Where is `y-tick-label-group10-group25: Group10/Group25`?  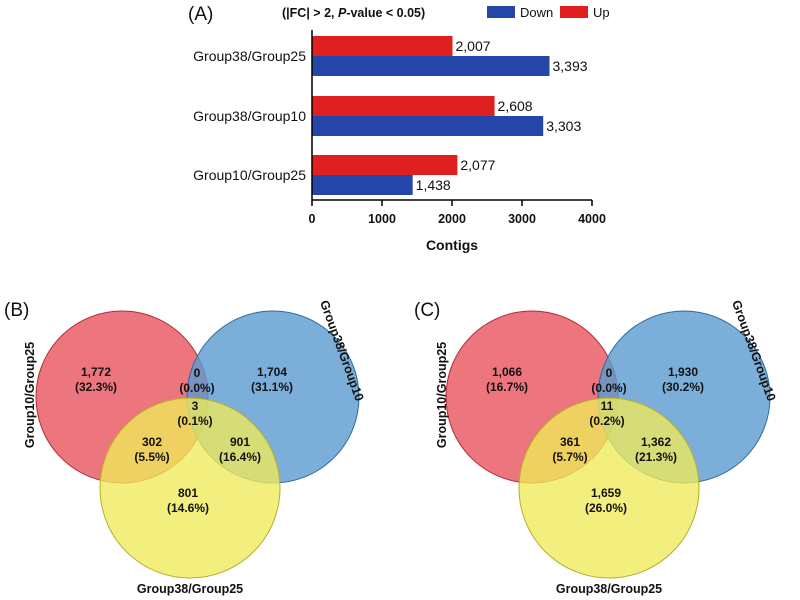
y-tick-label-group10-group25: Group10/Group25 is located at coordinates (249, 175).